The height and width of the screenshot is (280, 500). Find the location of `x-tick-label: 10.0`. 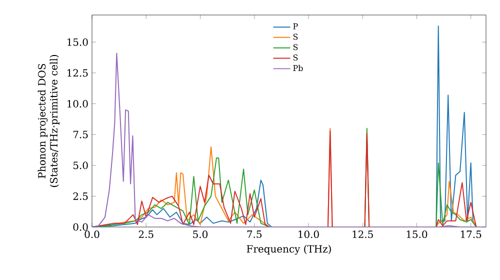

x-tick-label: 10.0 is located at coordinates (308, 234).